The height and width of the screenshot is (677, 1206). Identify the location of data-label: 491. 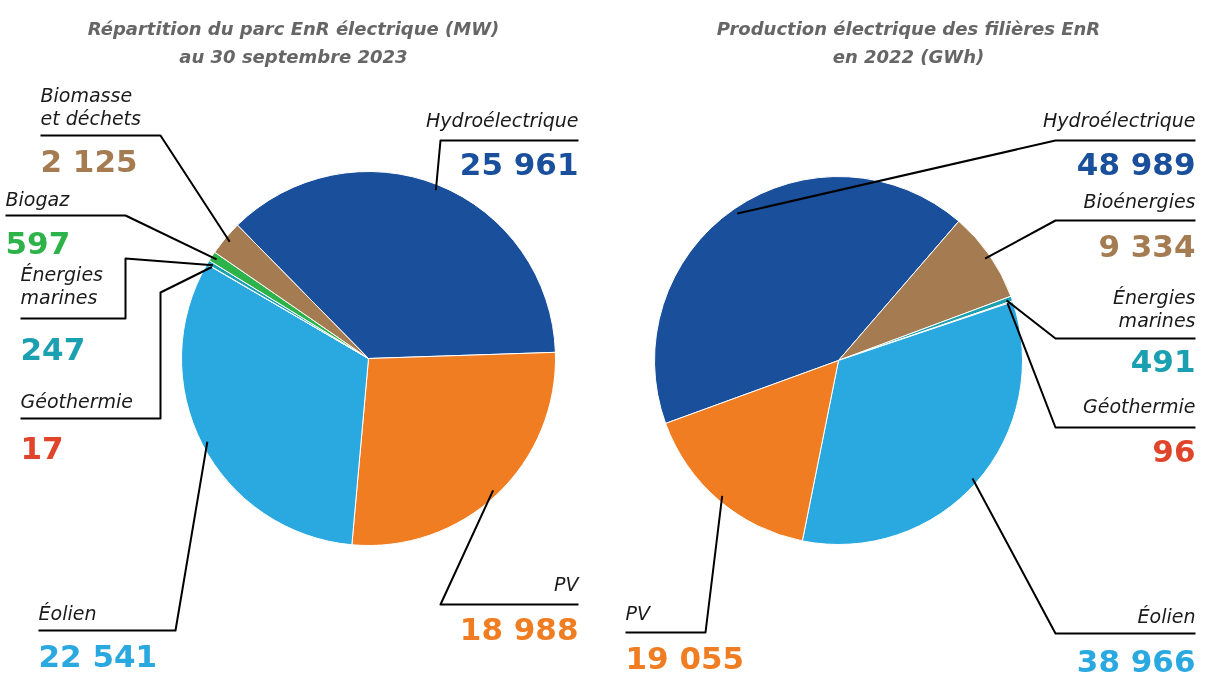
(1163, 360).